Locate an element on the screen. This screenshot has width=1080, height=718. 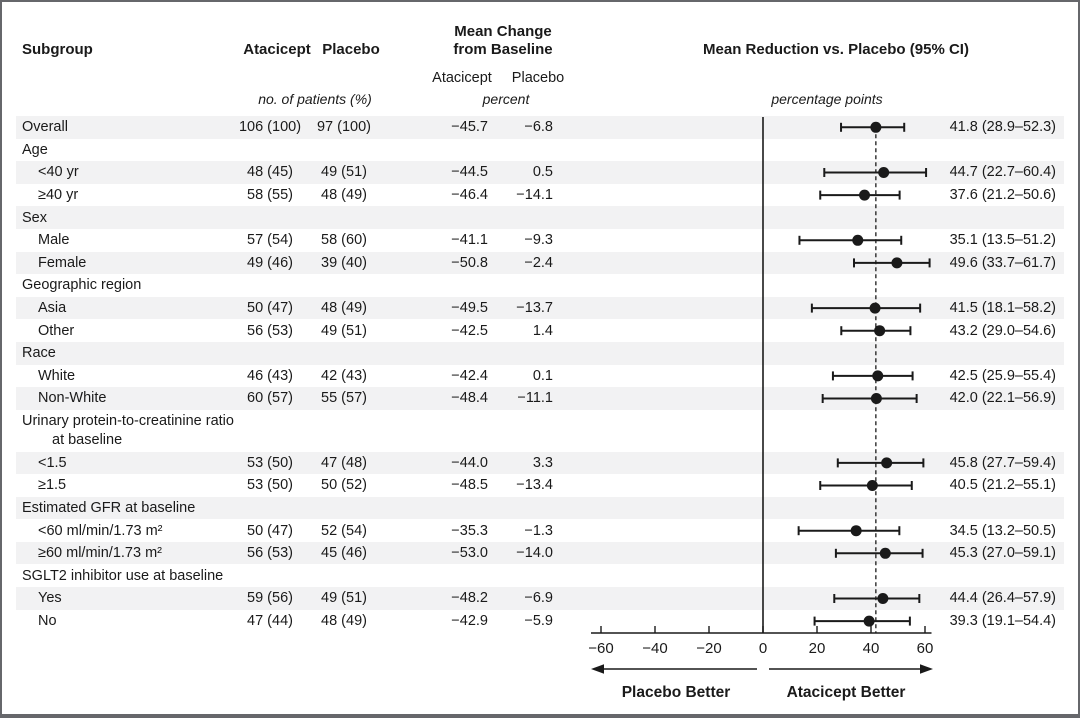
placebo-pct-cell: −6.8 is located at coordinates (538, 127).